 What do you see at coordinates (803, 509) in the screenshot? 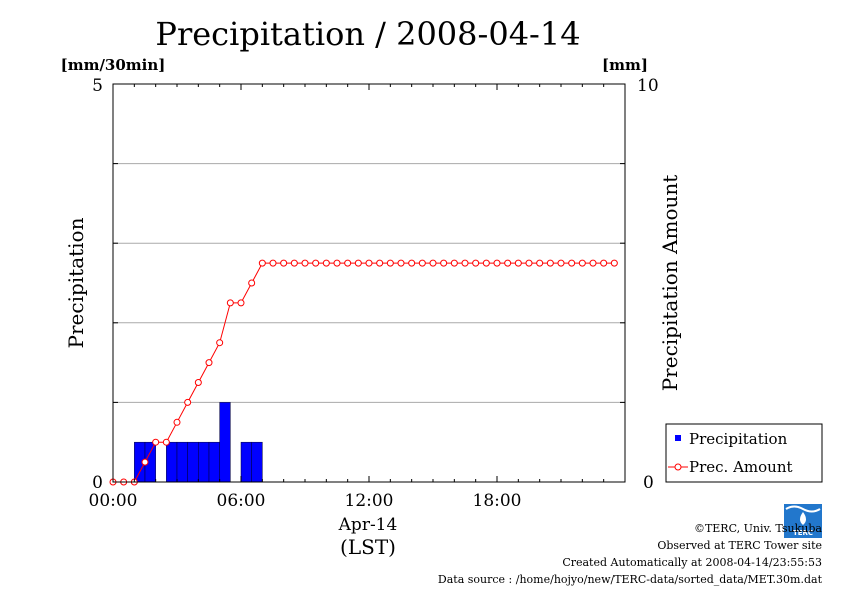
I see `logo-wave` at bounding box center [803, 509].